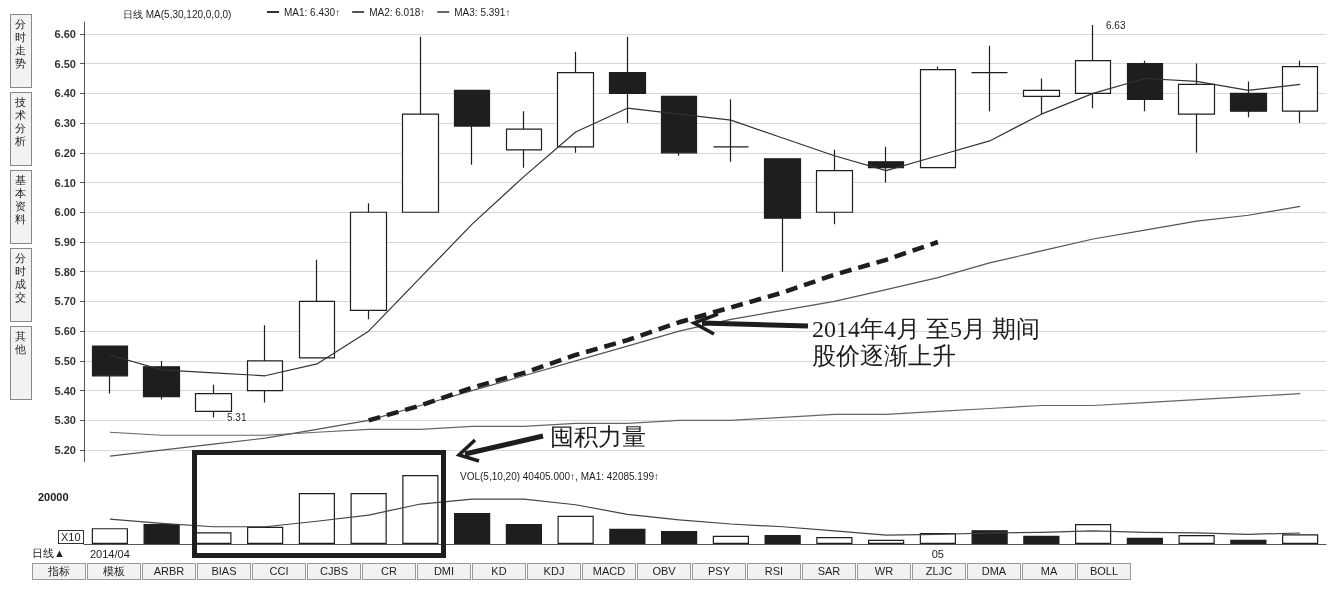 This screenshot has width=1331, height=591. I want to click on x-tick-label: 2014/04, so click(109, 553).